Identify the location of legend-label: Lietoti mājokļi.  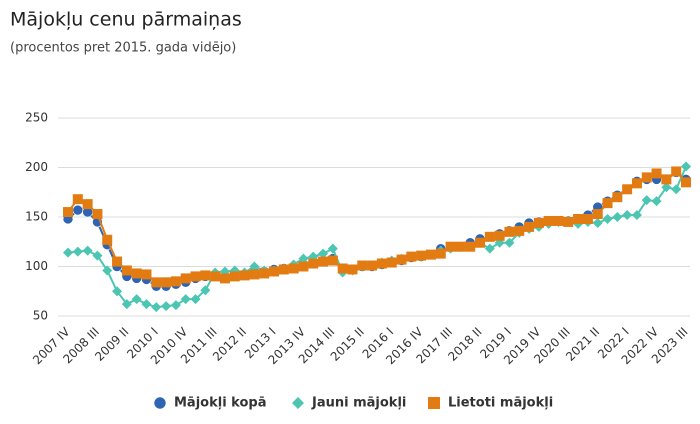
(500, 403).